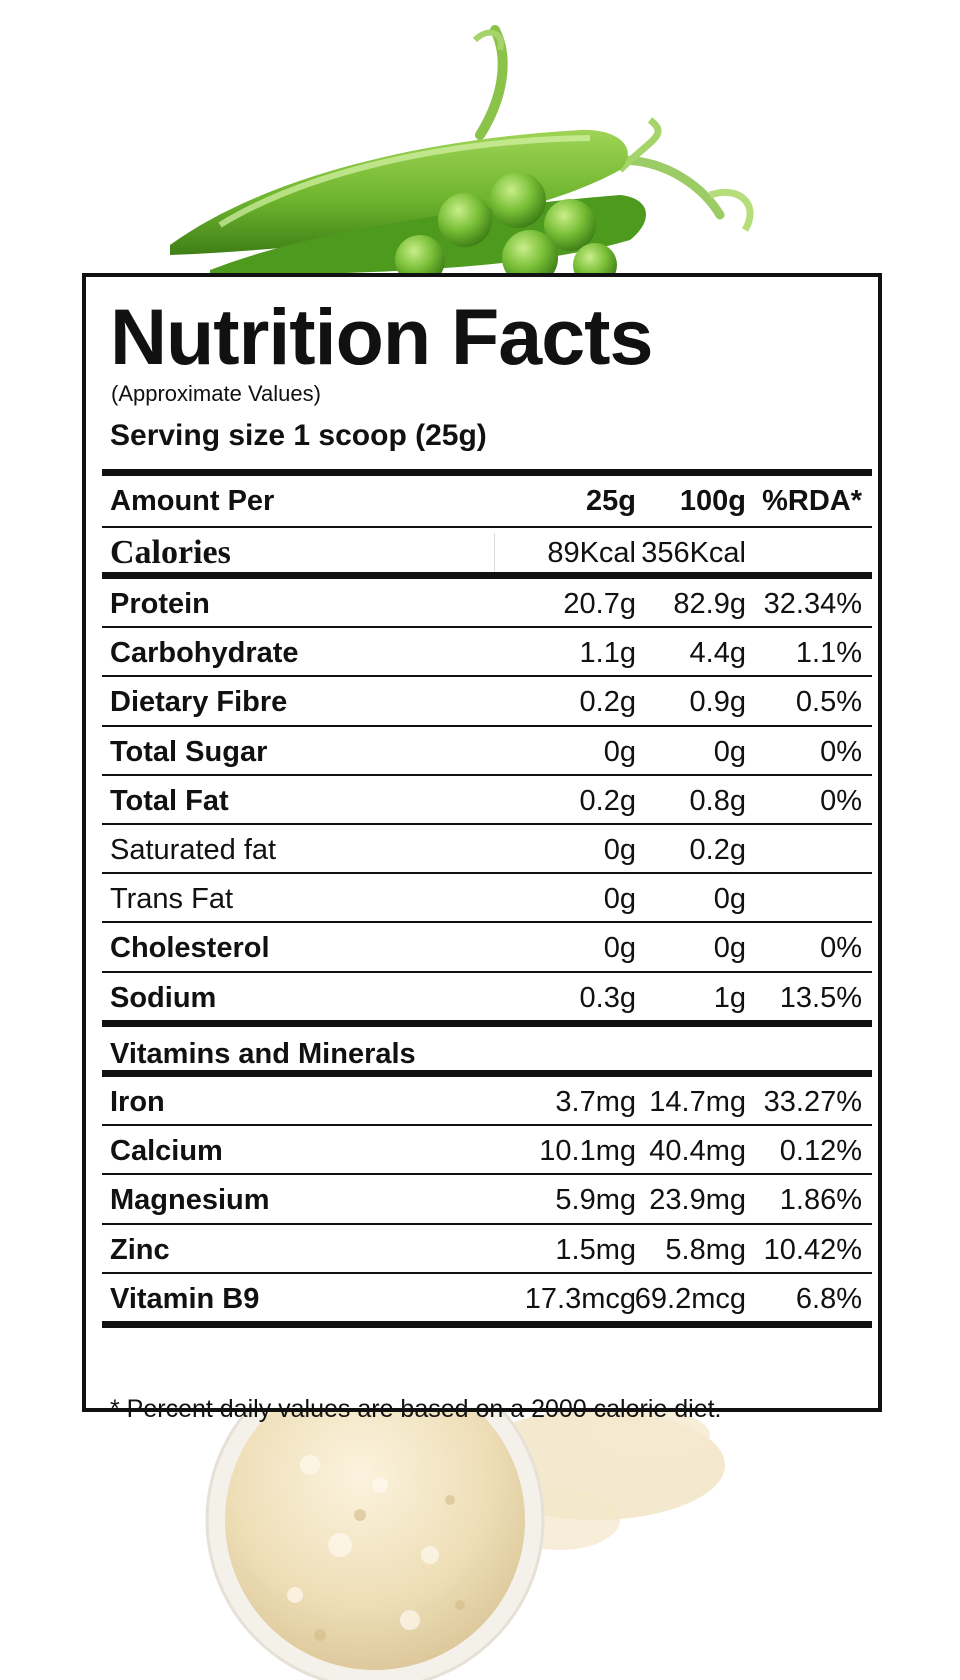 Image resolution: width=960 pixels, height=1680 pixels. I want to click on nutrient-name: Carbohydrate, so click(204, 653).